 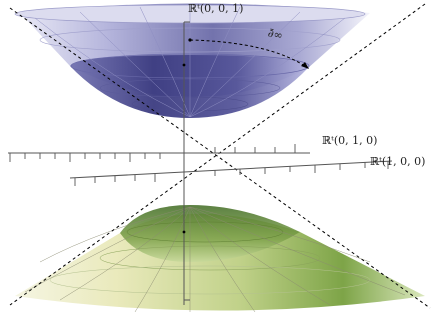 I want to click on label-boundary-arrow: ∂̄∞, so click(x=275, y=34).